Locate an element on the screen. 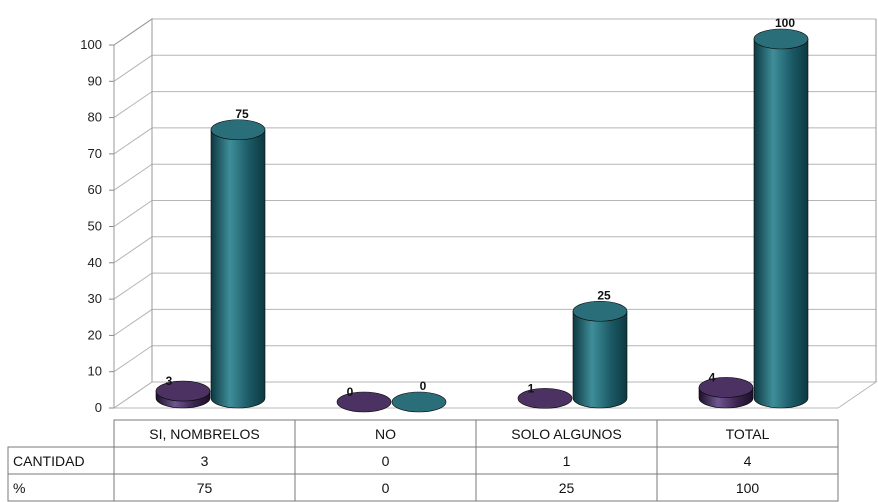 This screenshot has width=878, height=502. table-row-label: % is located at coordinates (19, 488).